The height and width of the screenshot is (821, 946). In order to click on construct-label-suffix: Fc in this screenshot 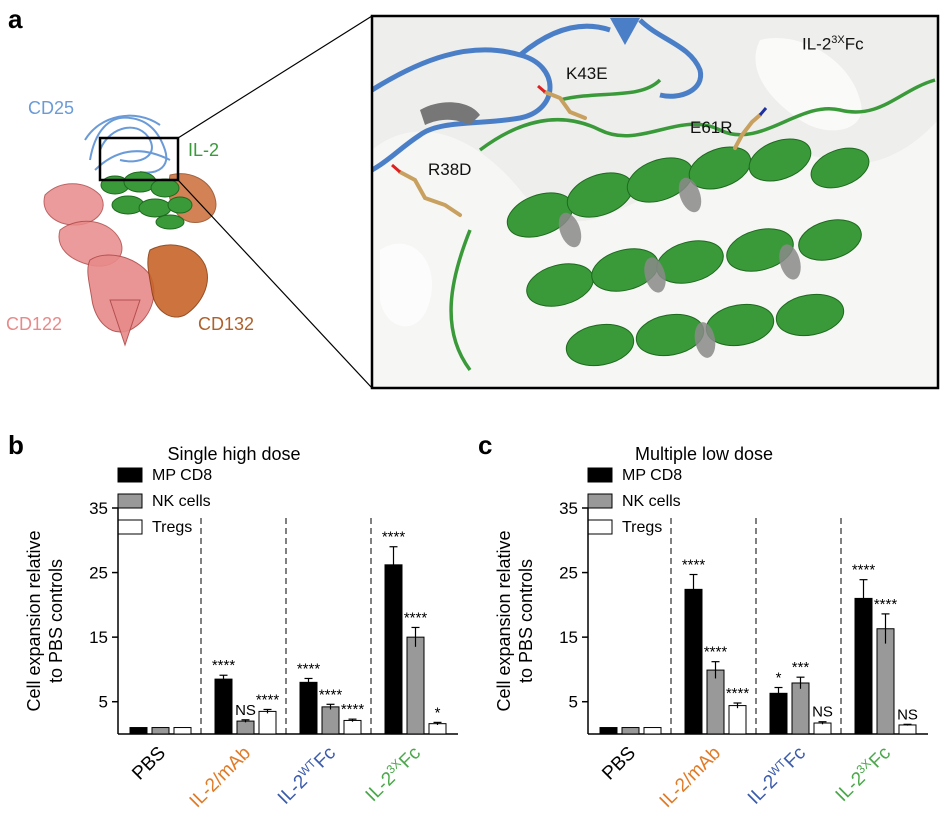, I will do `click(854, 44)`.